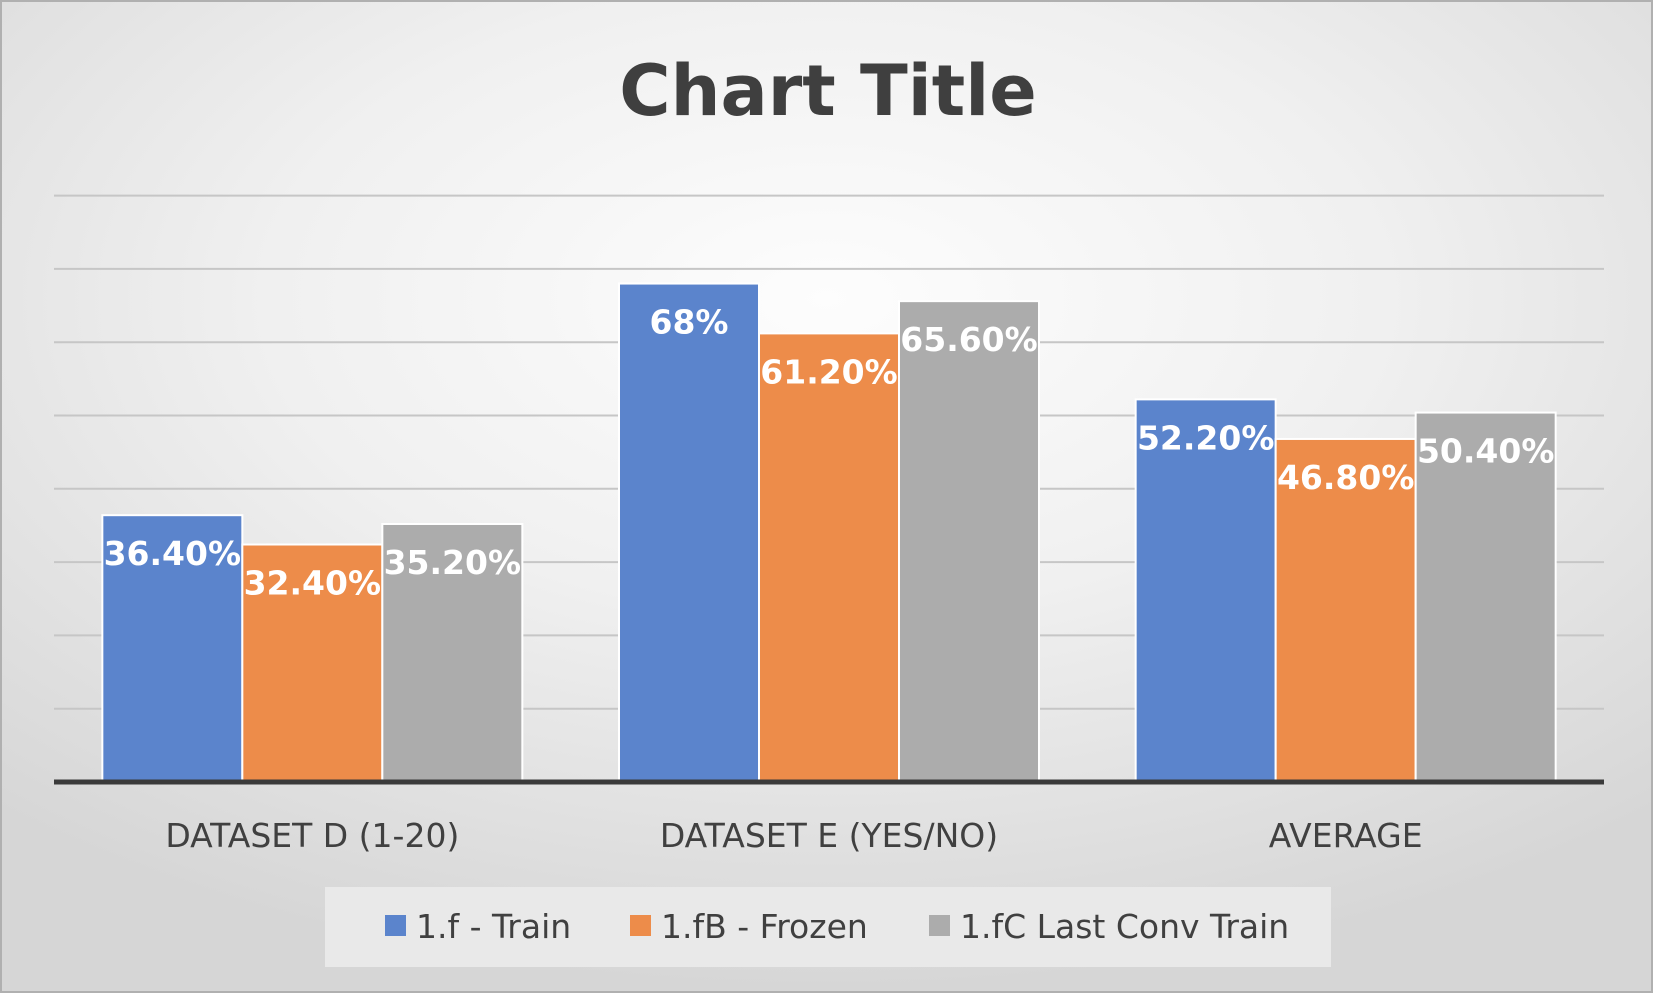 The width and height of the screenshot is (1653, 995). I want to click on data-label: 36.40%, so click(172, 553).